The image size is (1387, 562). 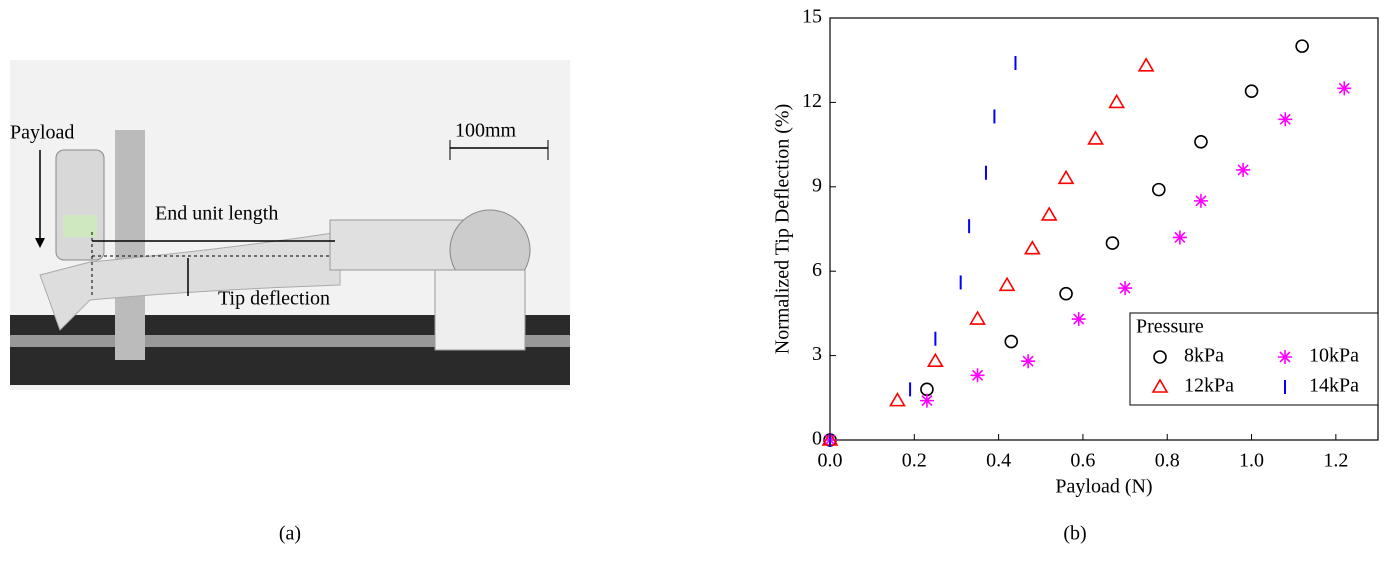 What do you see at coordinates (190, 281) in the screenshot?
I see `soft-actuator` at bounding box center [190, 281].